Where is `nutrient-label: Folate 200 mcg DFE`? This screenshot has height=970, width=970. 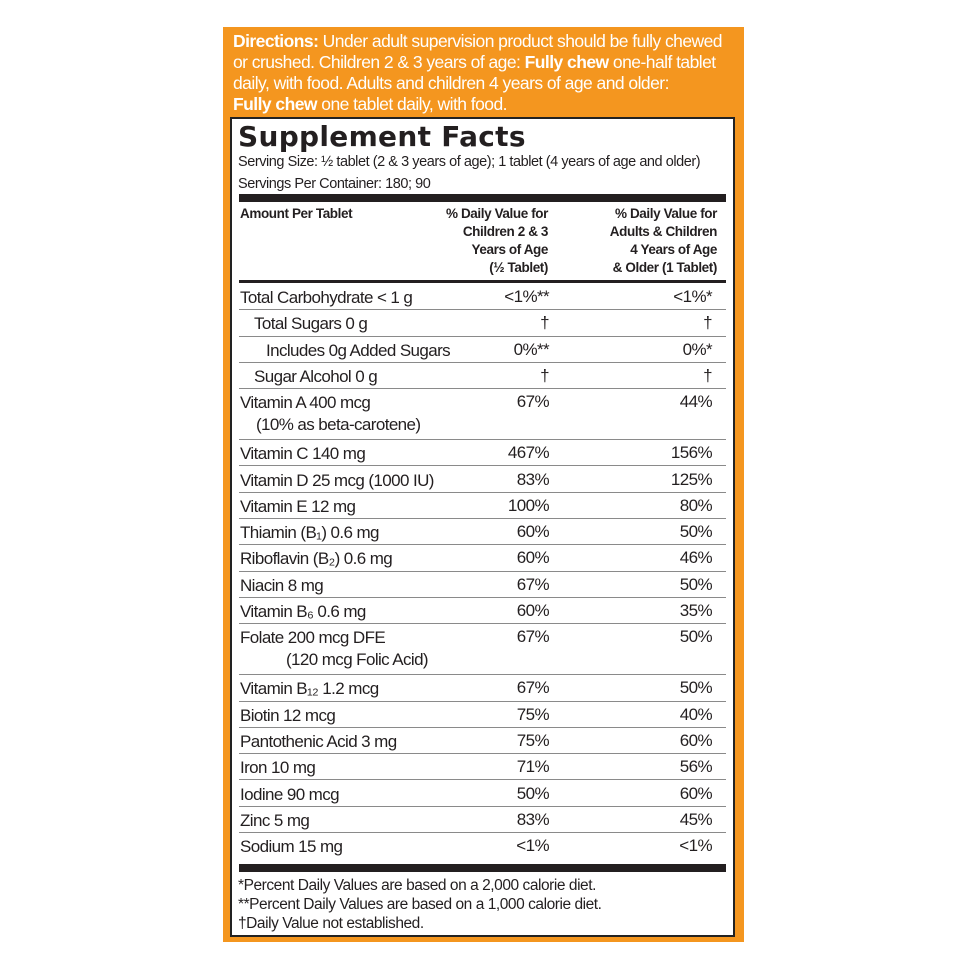
nutrient-label: Folate 200 mcg DFE is located at coordinates (313, 638).